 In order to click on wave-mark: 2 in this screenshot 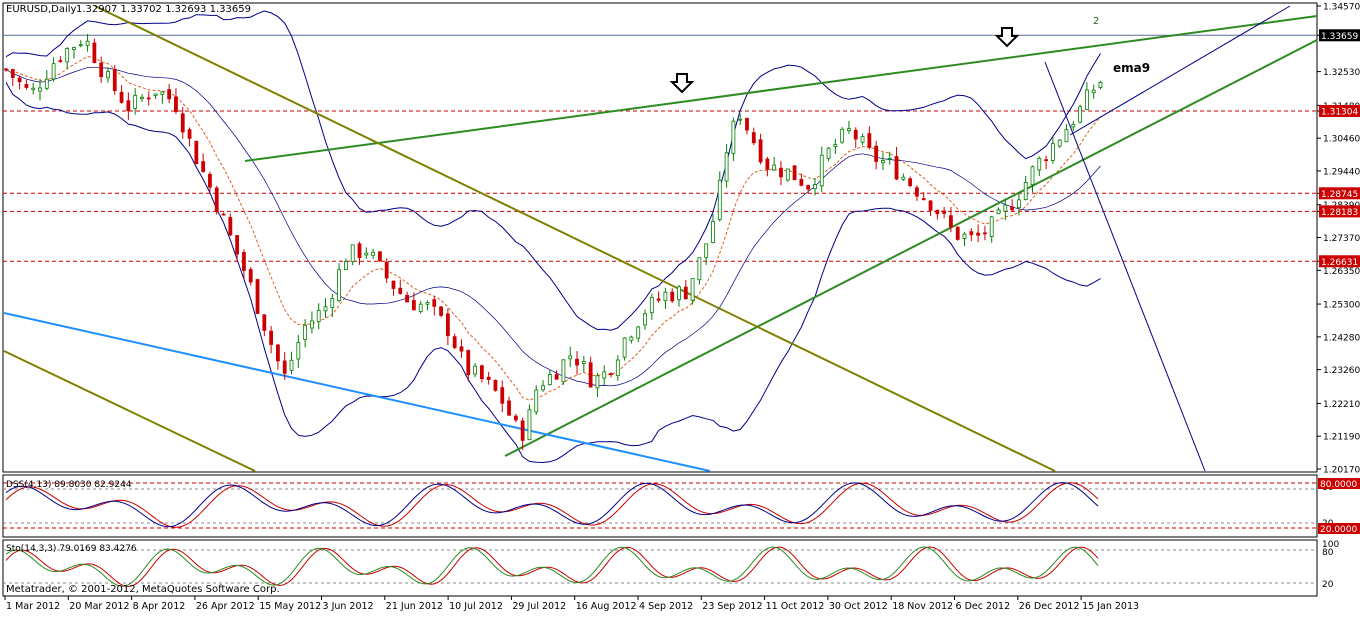, I will do `click(1096, 21)`.